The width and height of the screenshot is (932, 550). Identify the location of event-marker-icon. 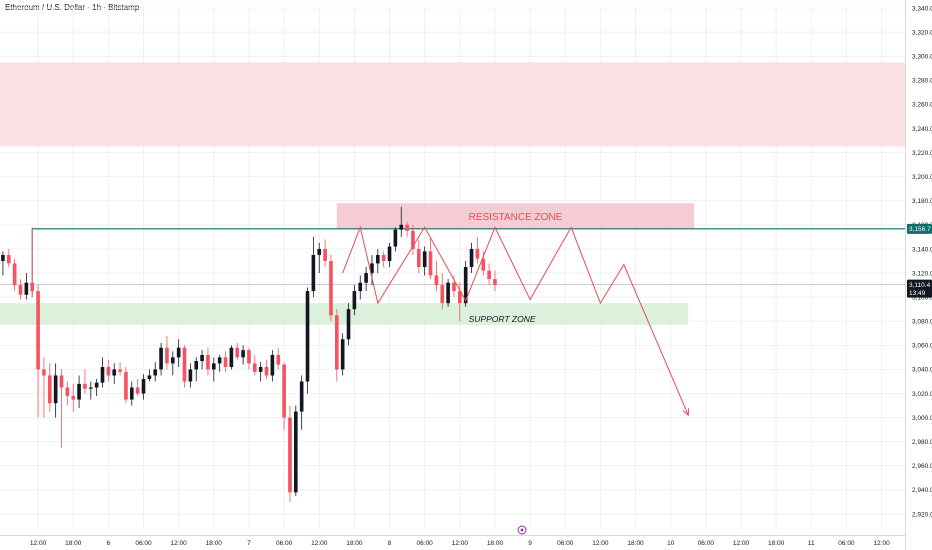
(522, 530).